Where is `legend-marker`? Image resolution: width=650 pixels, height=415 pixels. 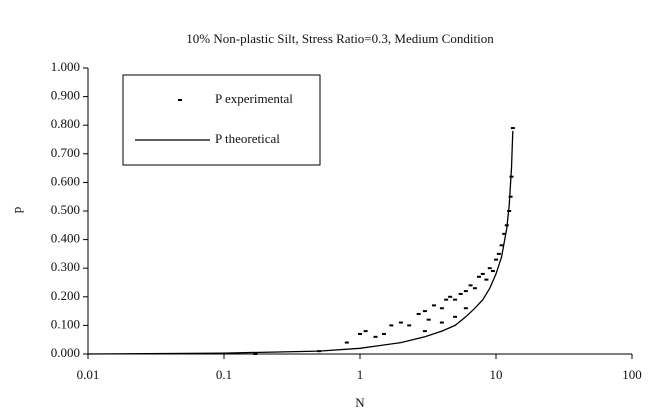
legend-marker is located at coordinates (180, 100).